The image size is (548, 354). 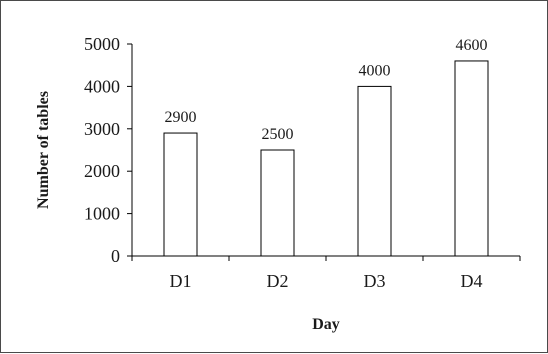 What do you see at coordinates (115, 256) in the screenshot?
I see `y-tick-label-0: 0` at bounding box center [115, 256].